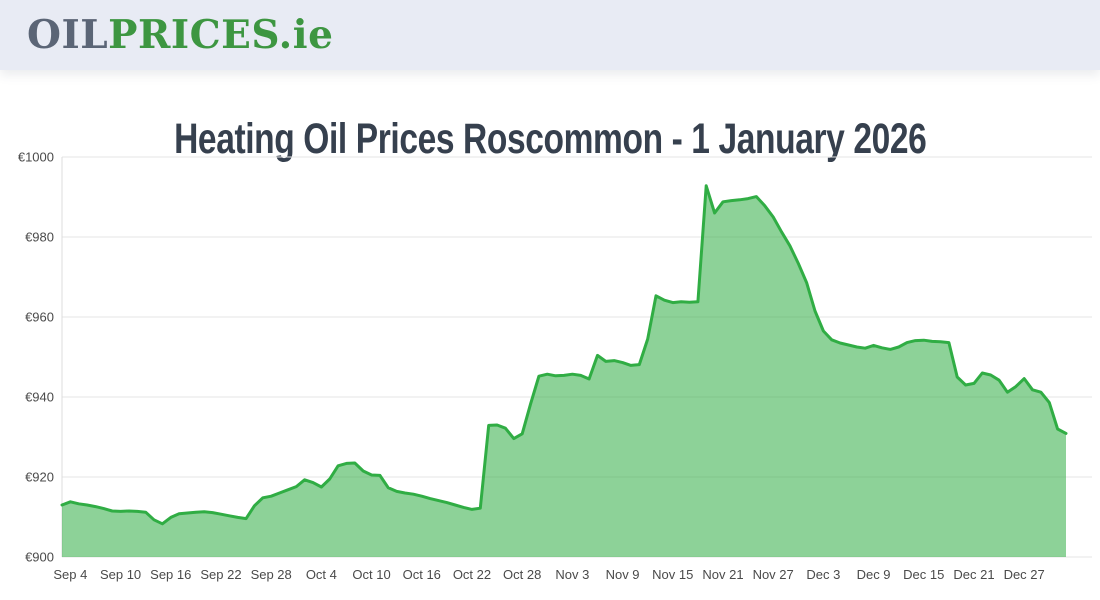  I want to click on x-tick-label: Nov 9, so click(623, 574).